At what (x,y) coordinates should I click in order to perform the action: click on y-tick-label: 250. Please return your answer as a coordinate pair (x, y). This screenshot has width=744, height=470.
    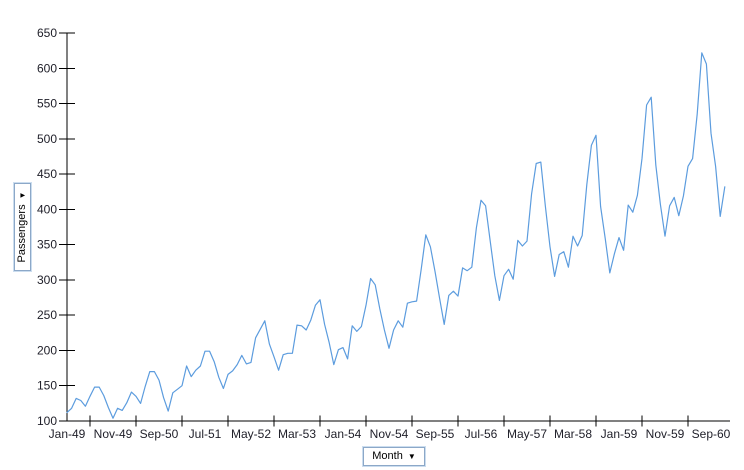
    Looking at the image, I should click on (47, 315).